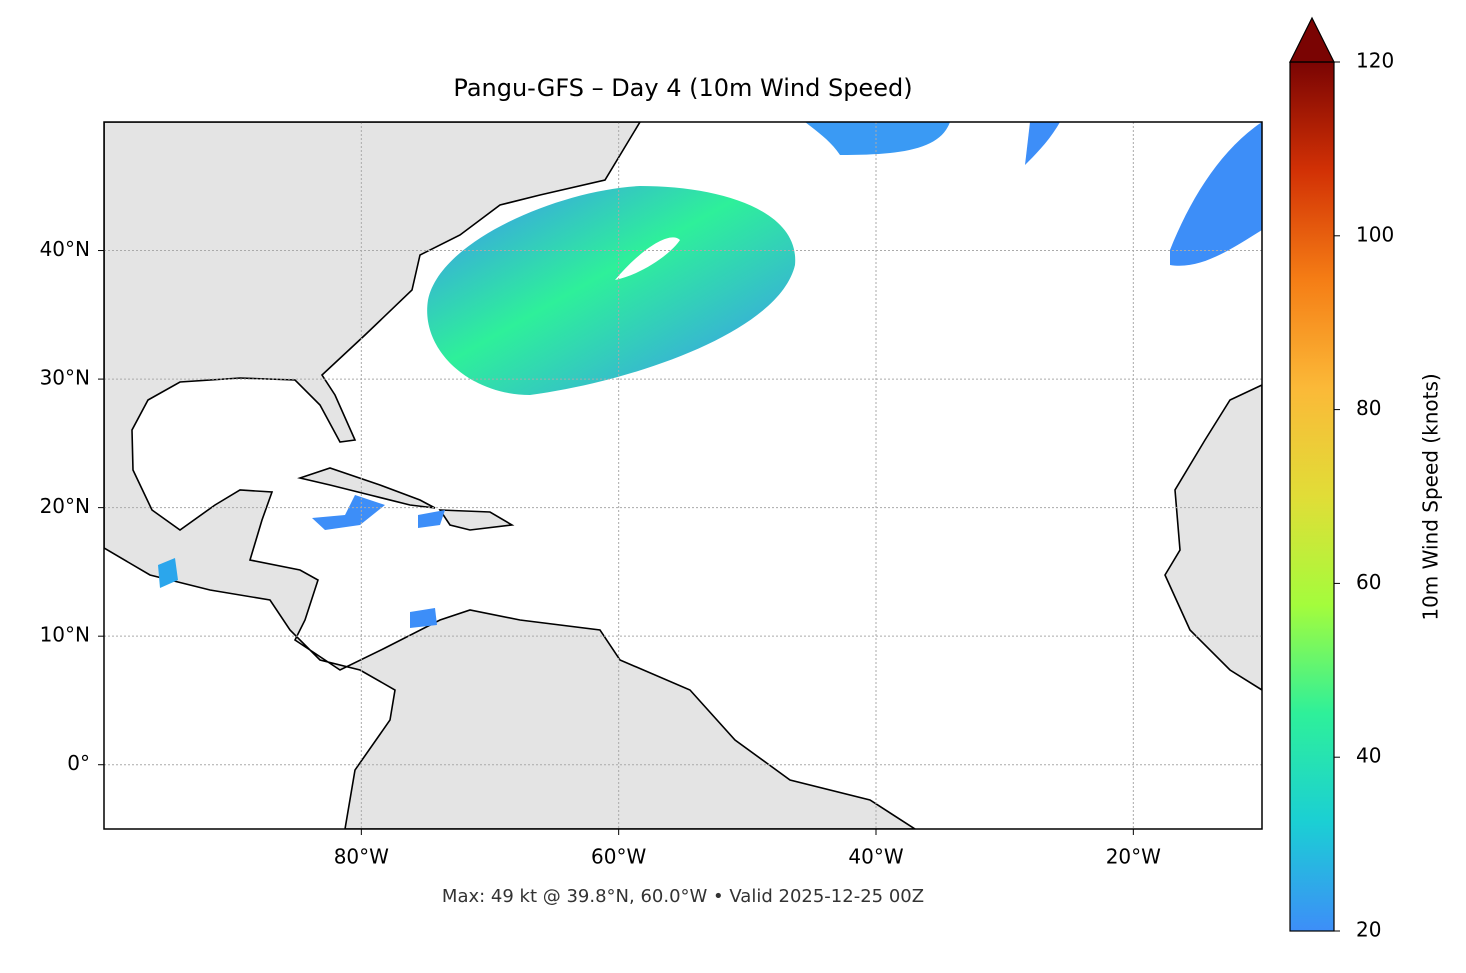 The height and width of the screenshot is (973, 1466). I want to click on colorbar-frame, so click(1312, 496).